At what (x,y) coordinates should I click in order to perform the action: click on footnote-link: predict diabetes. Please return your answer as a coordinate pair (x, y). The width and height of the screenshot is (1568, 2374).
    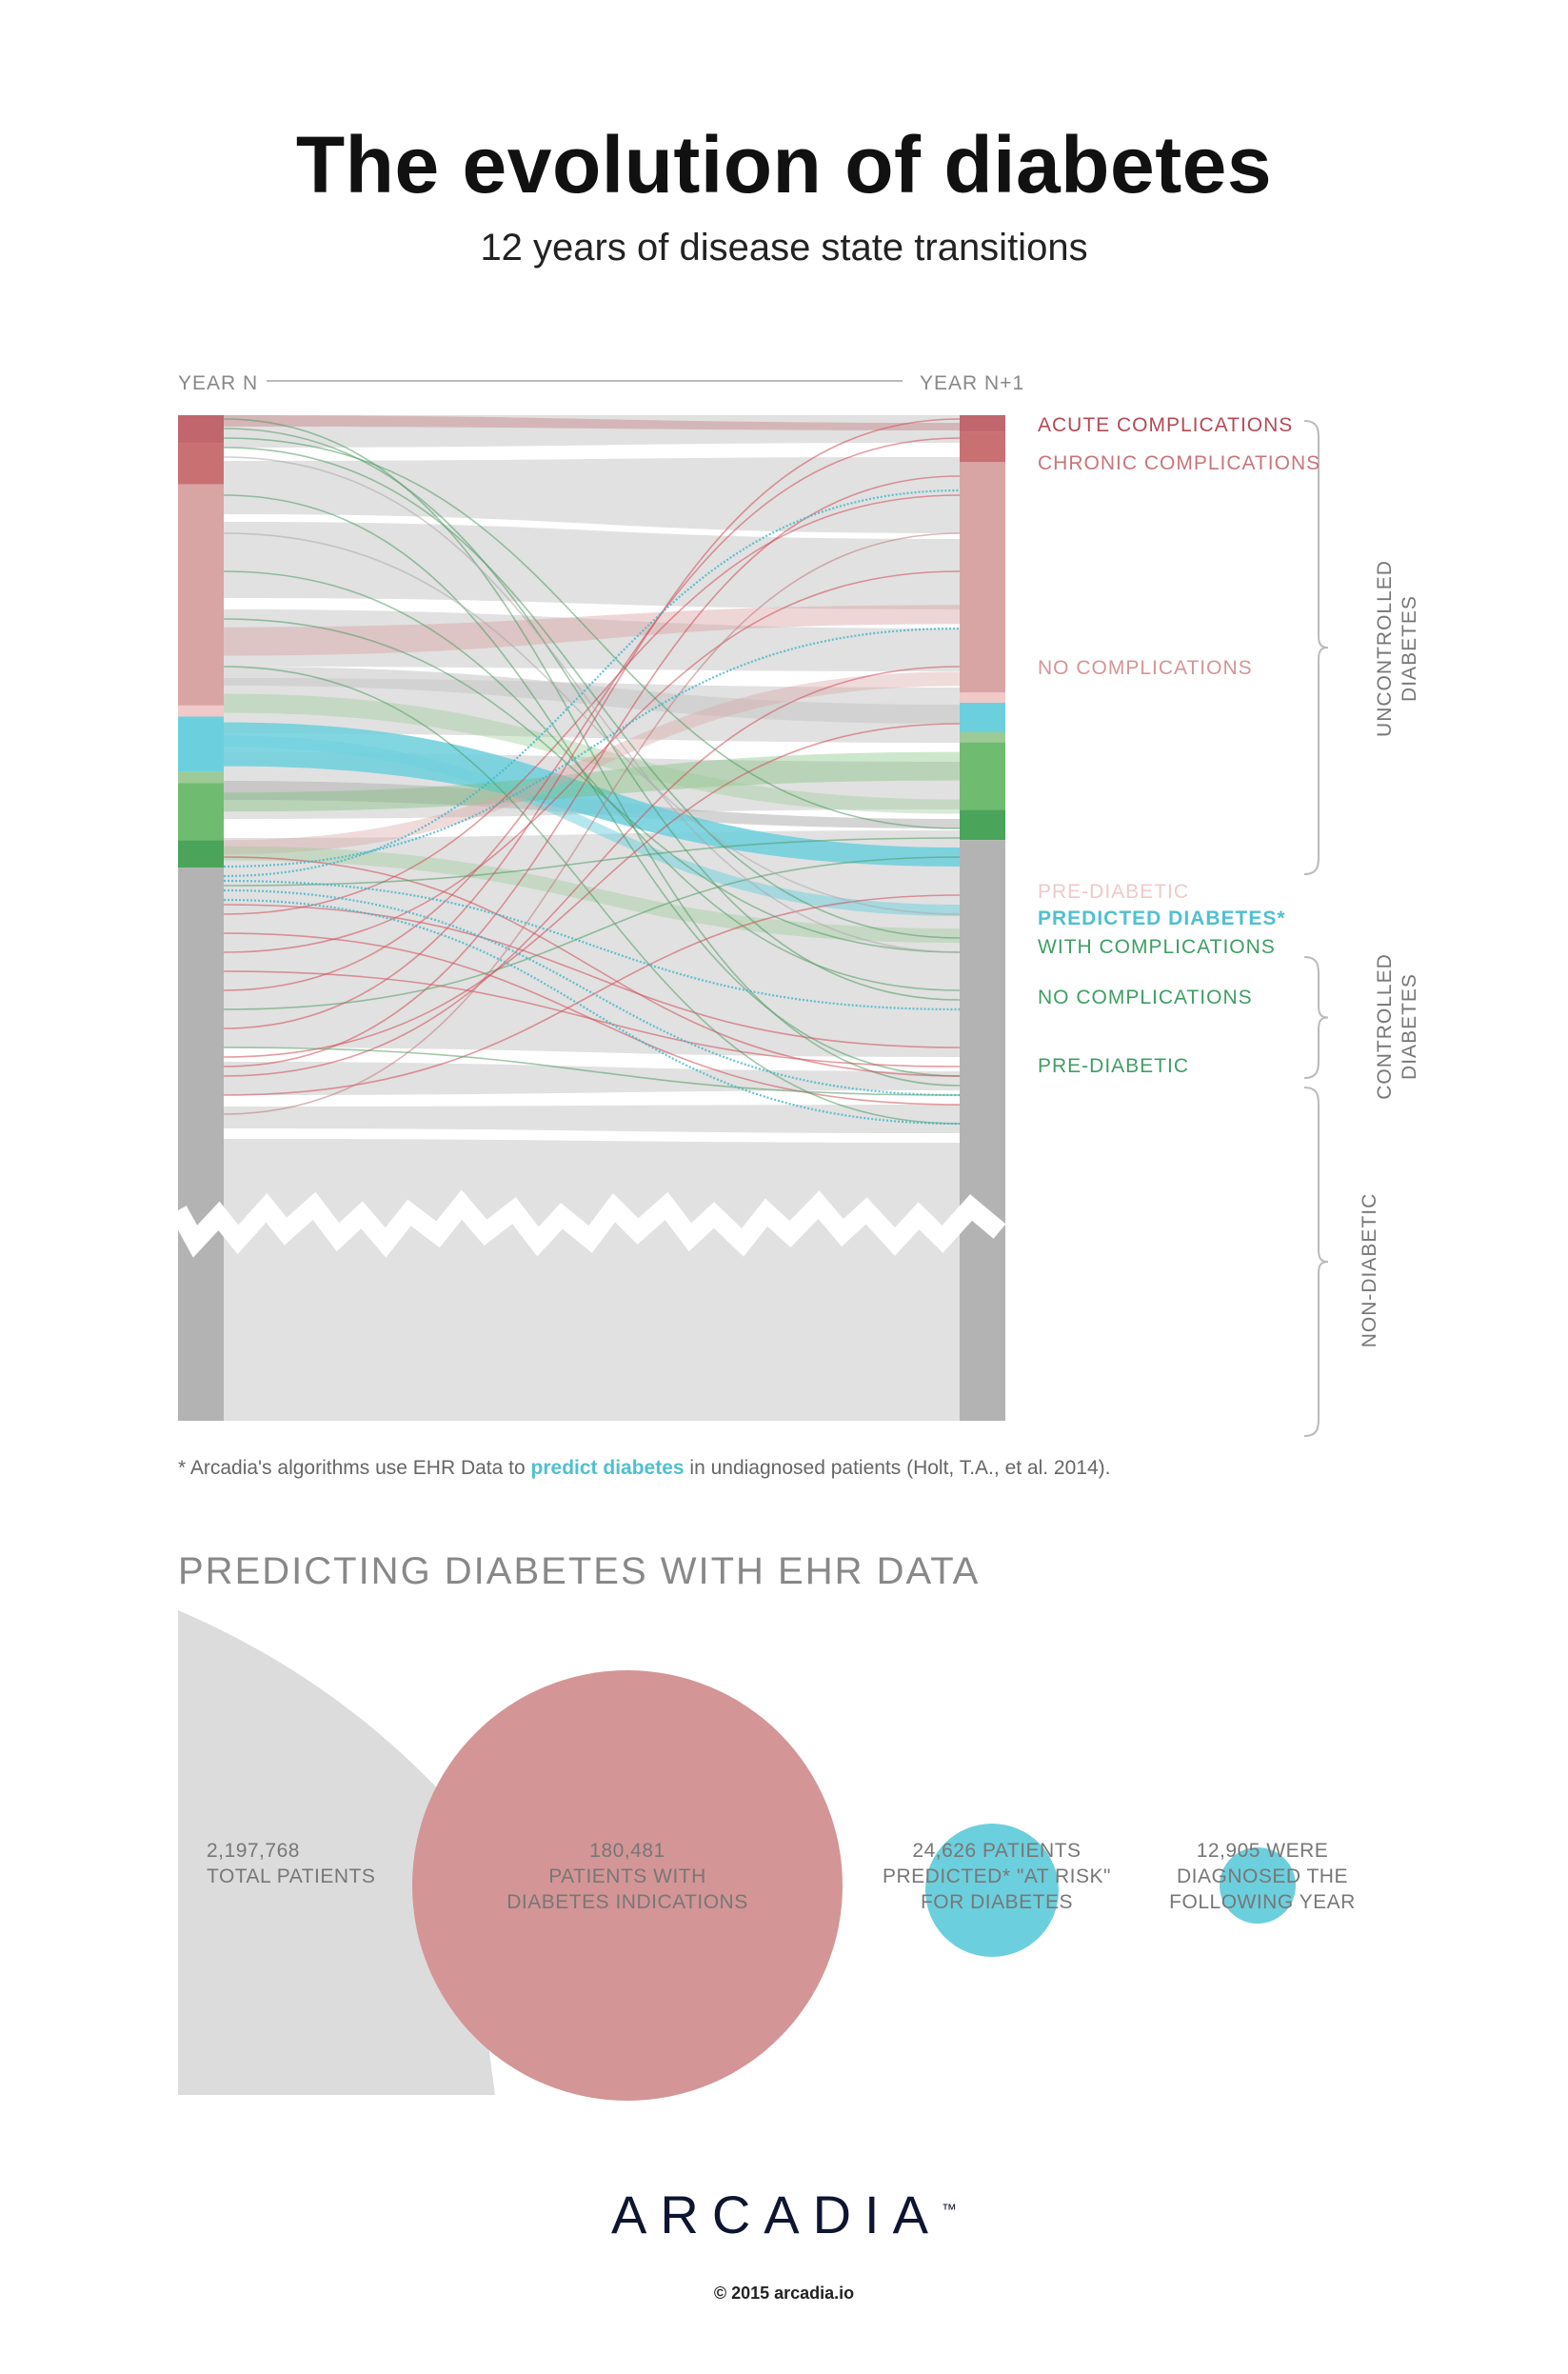
    Looking at the image, I should click on (608, 1468).